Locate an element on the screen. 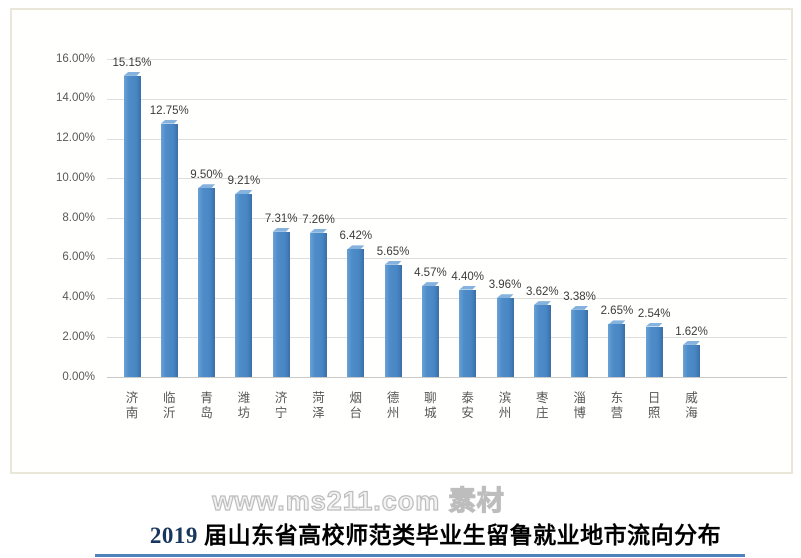  bar-临沂 is located at coordinates (169, 250).